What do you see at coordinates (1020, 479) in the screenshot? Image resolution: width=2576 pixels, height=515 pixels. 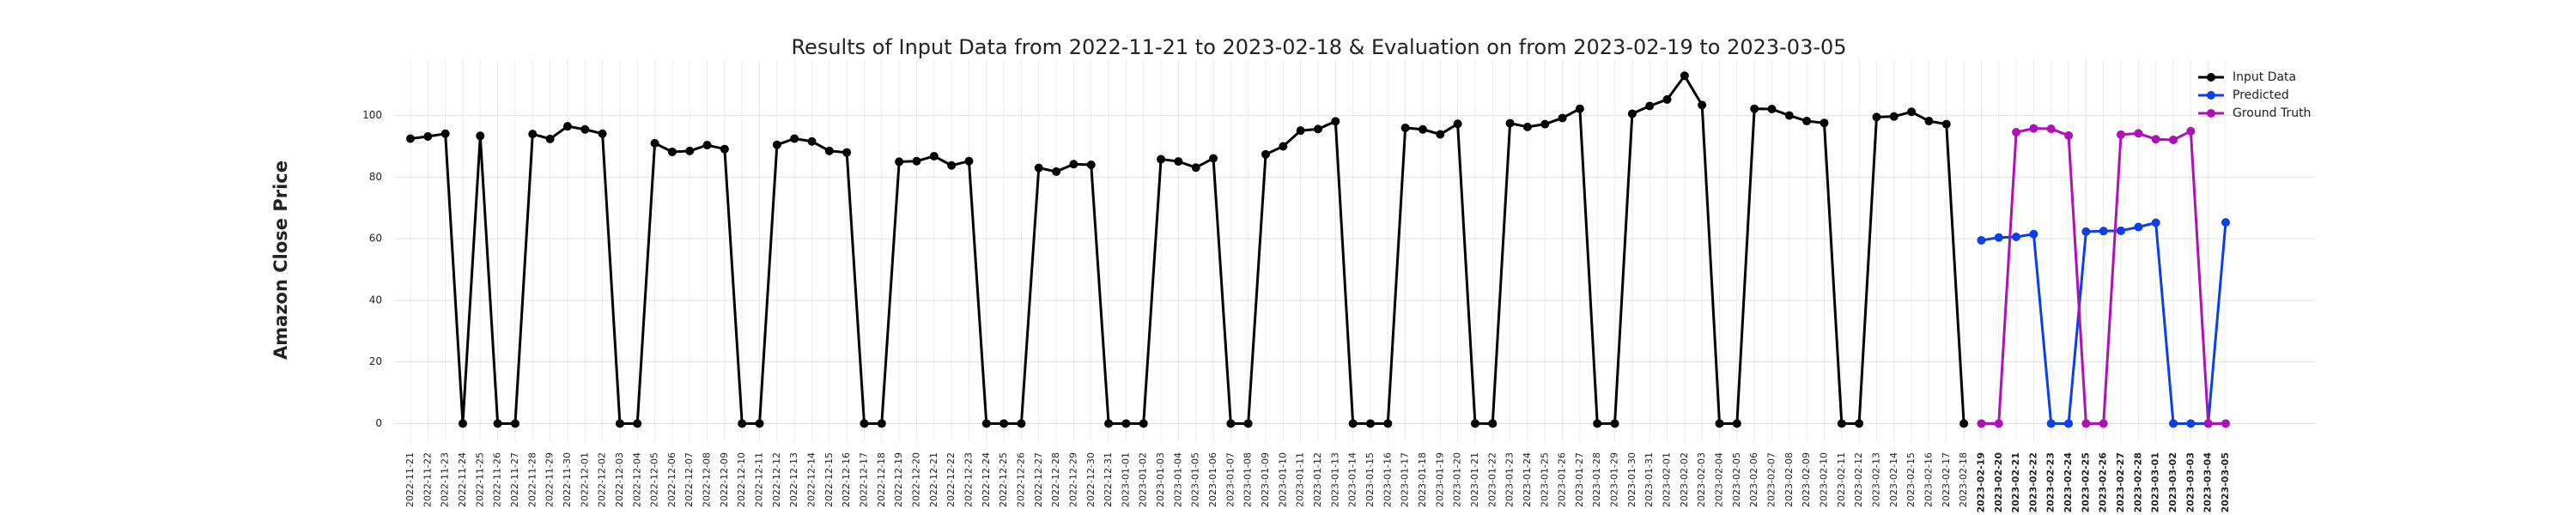 I see `x-tick-label: 2022-12-26` at bounding box center [1020, 479].